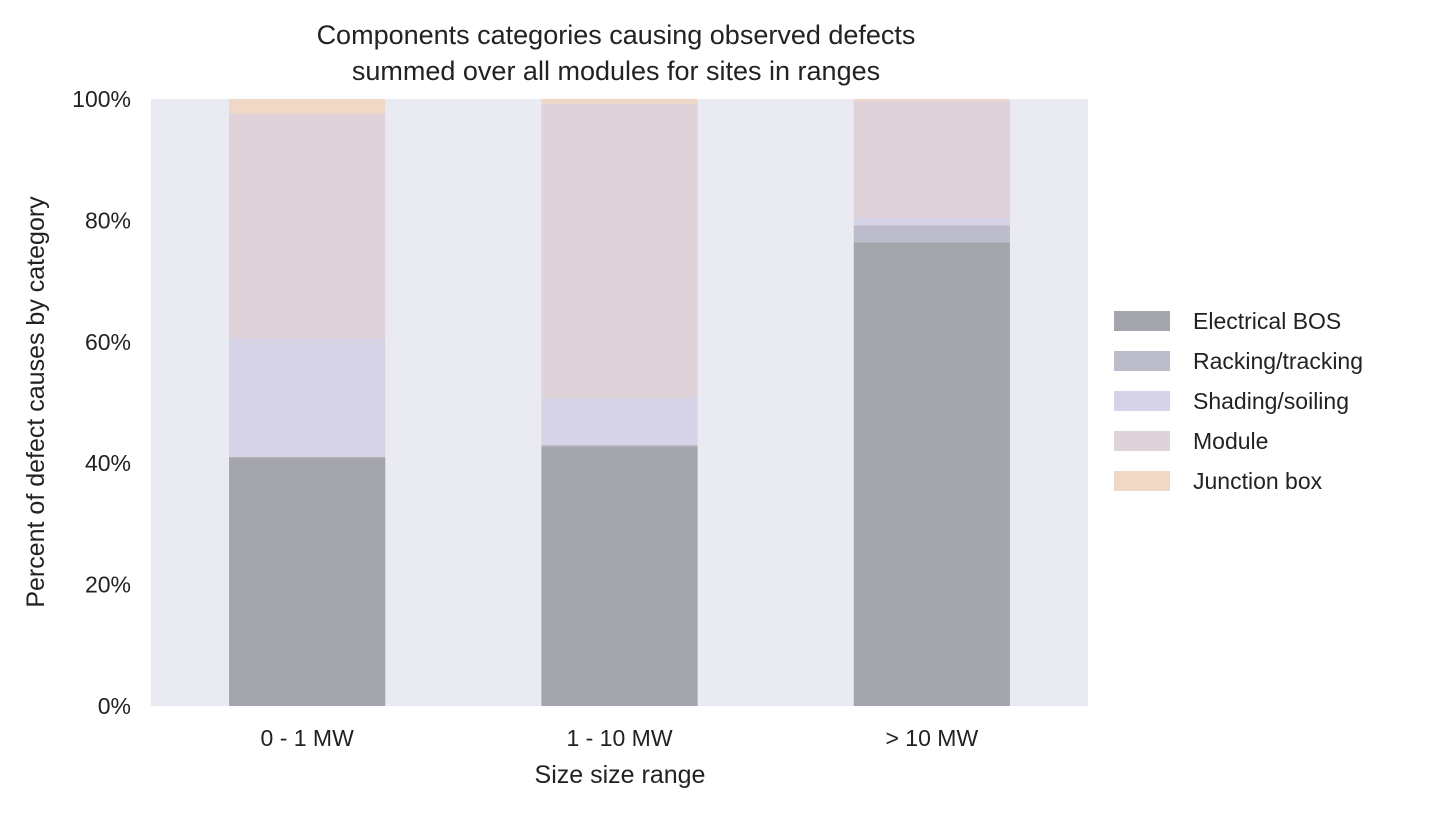  Describe the element at coordinates (1271, 401) in the screenshot. I see `legend-label: Shading/soiling` at that location.